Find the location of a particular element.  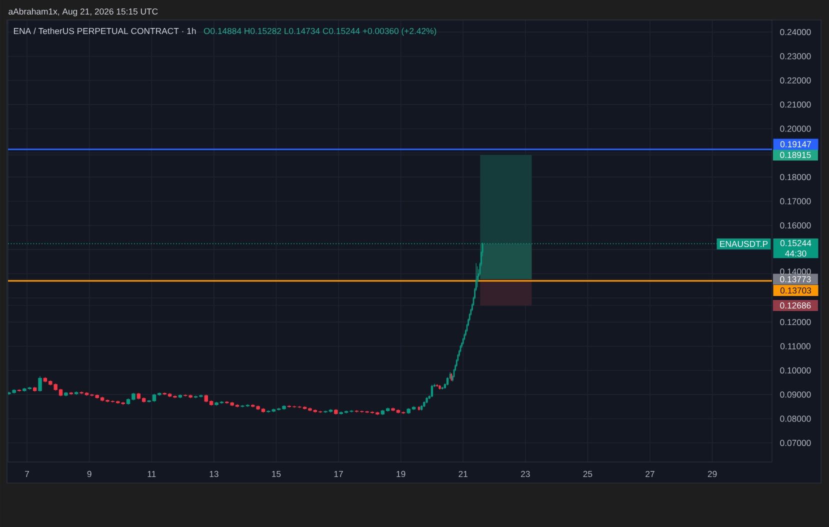

ref-line-label: 0.15244 44:30 is located at coordinates (796, 248).